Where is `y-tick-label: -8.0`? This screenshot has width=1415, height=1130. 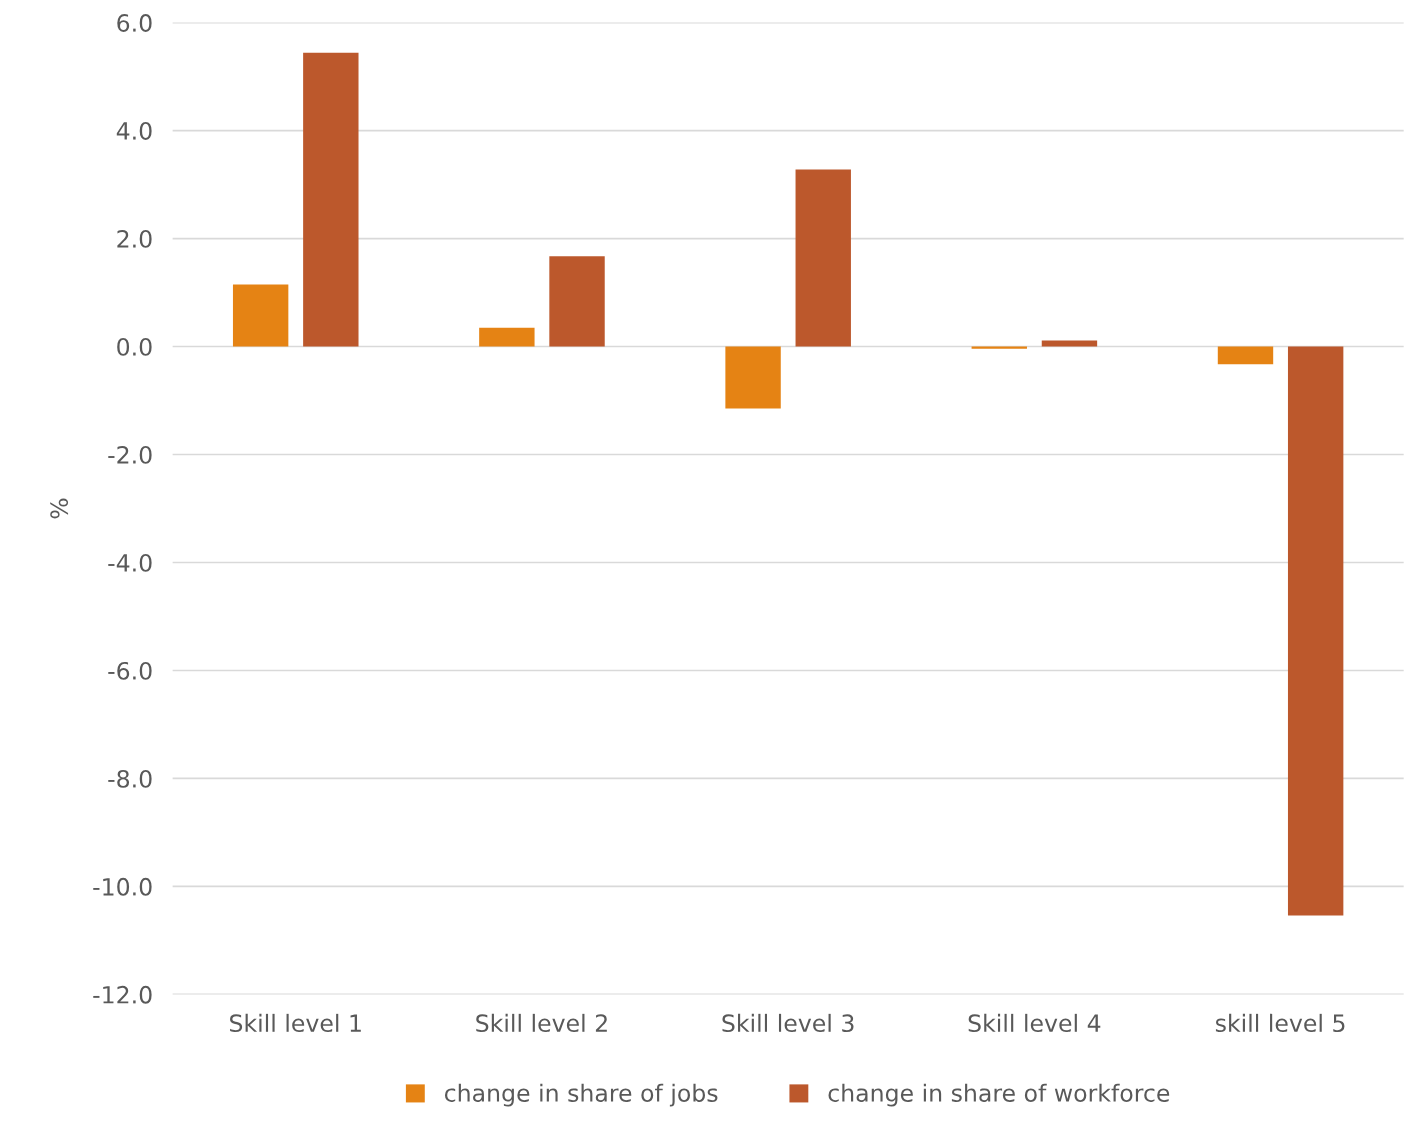
y-tick-label: -8.0 is located at coordinates (130, 778).